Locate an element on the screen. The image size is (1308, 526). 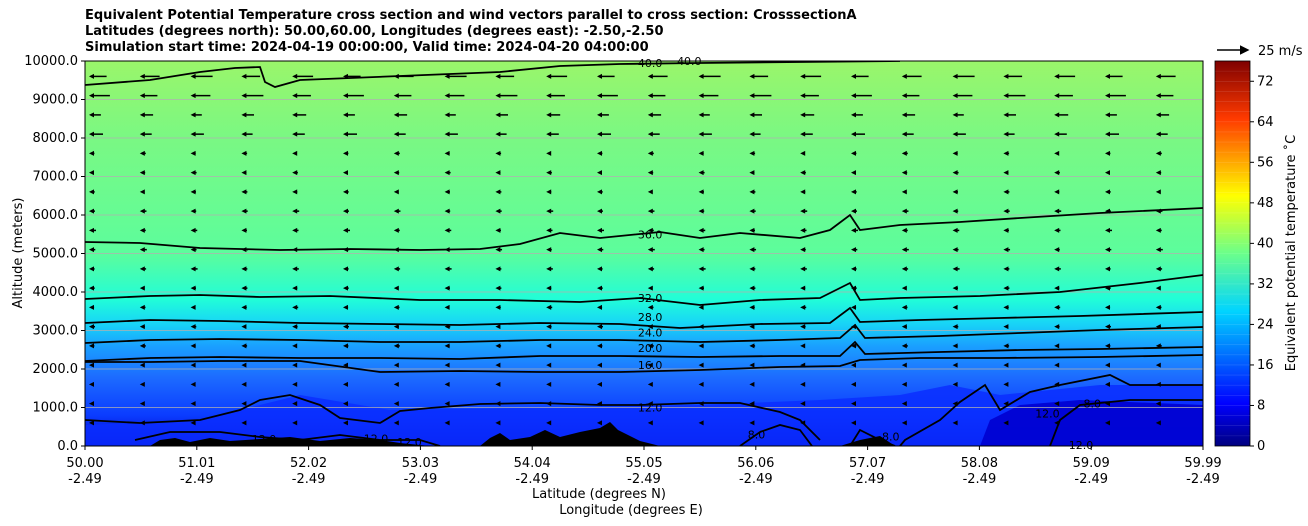
contour-label: 40.0 is located at coordinates (689, 61).